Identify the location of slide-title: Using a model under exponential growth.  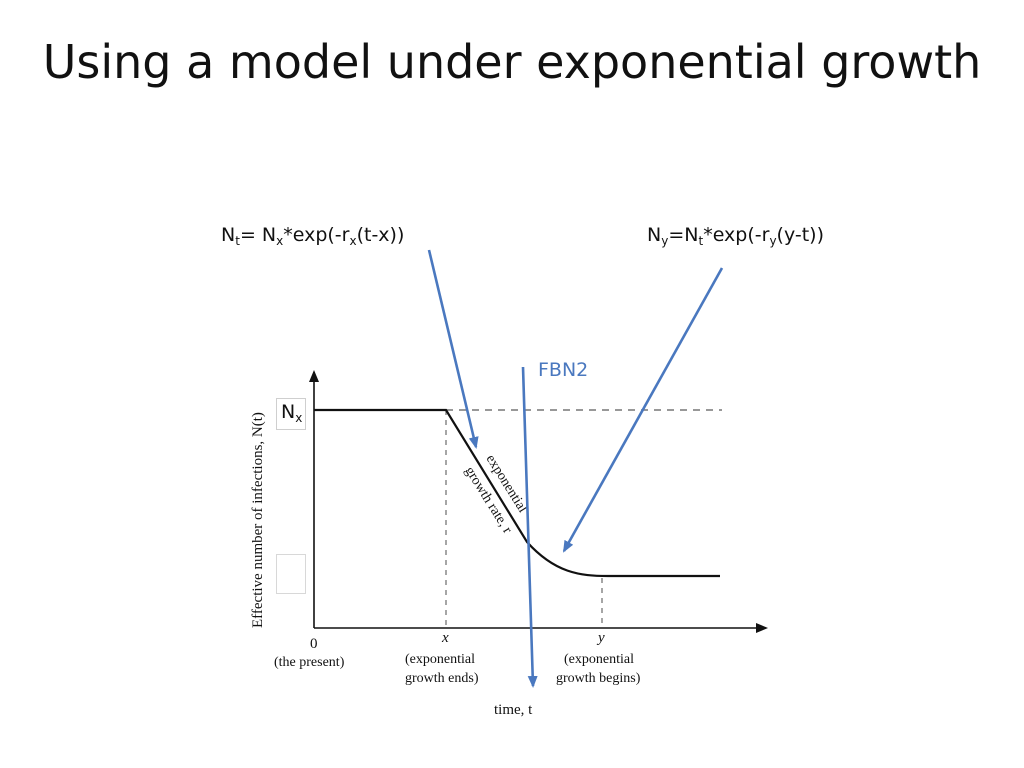
(512, 62).